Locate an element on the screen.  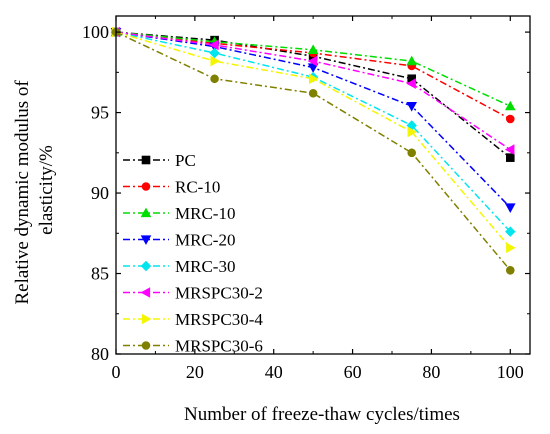
legend-item-mrc-20: MRC-20 is located at coordinates (179, 240).